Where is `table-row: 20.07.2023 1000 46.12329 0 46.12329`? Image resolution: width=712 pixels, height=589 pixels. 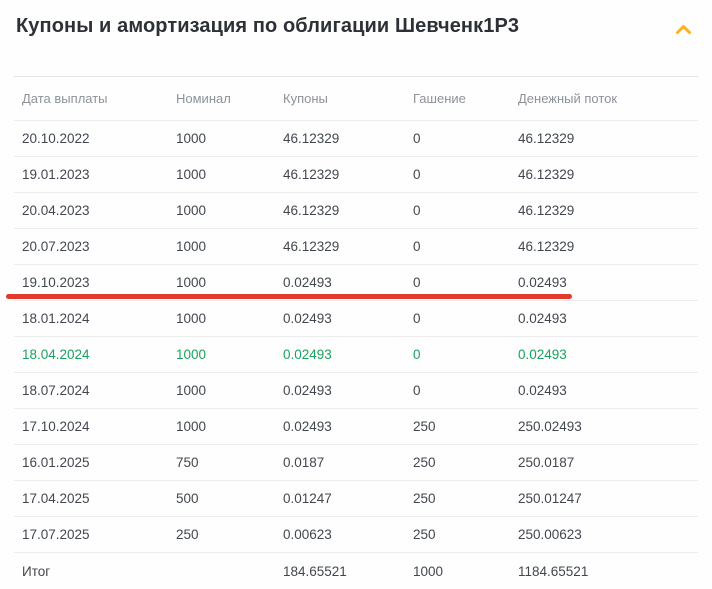 table-row: 20.07.2023 1000 46.12329 0 46.12329 is located at coordinates (356, 247).